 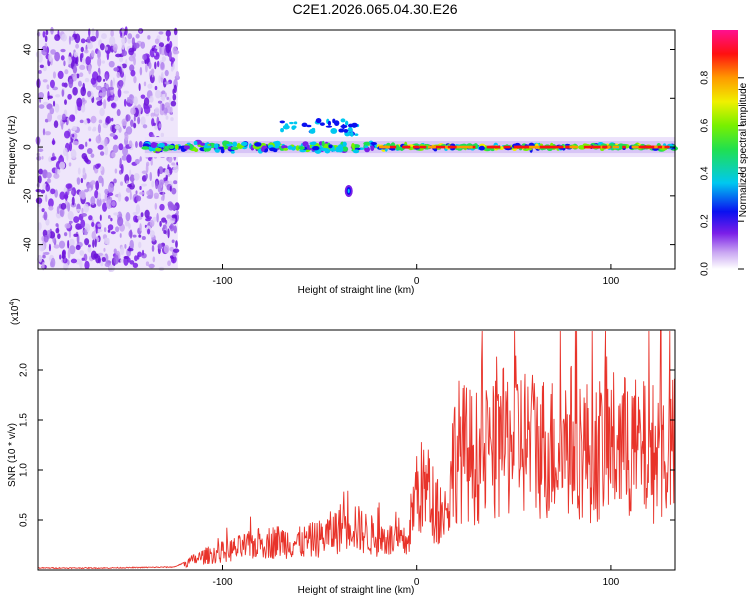 I want to click on snr-ylabel: SNR (10 * v/v), so click(x=12, y=455).